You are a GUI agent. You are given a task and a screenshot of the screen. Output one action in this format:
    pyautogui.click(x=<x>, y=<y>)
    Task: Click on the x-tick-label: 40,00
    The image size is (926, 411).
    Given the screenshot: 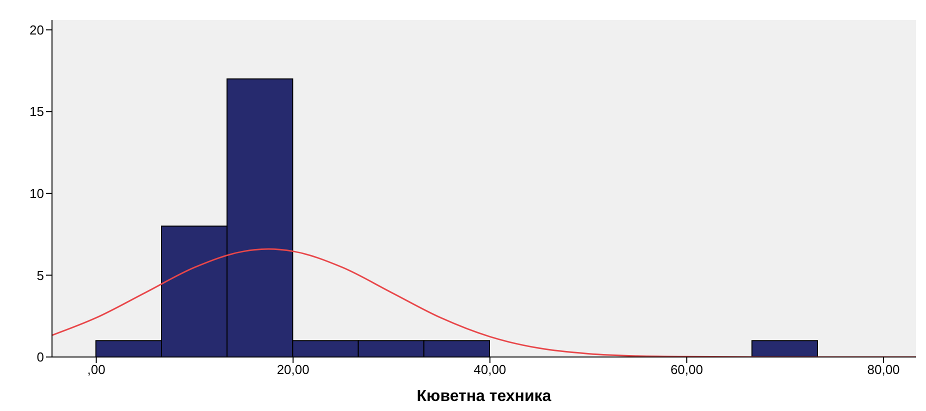 What is the action you would take?
    pyautogui.click(x=490, y=370)
    